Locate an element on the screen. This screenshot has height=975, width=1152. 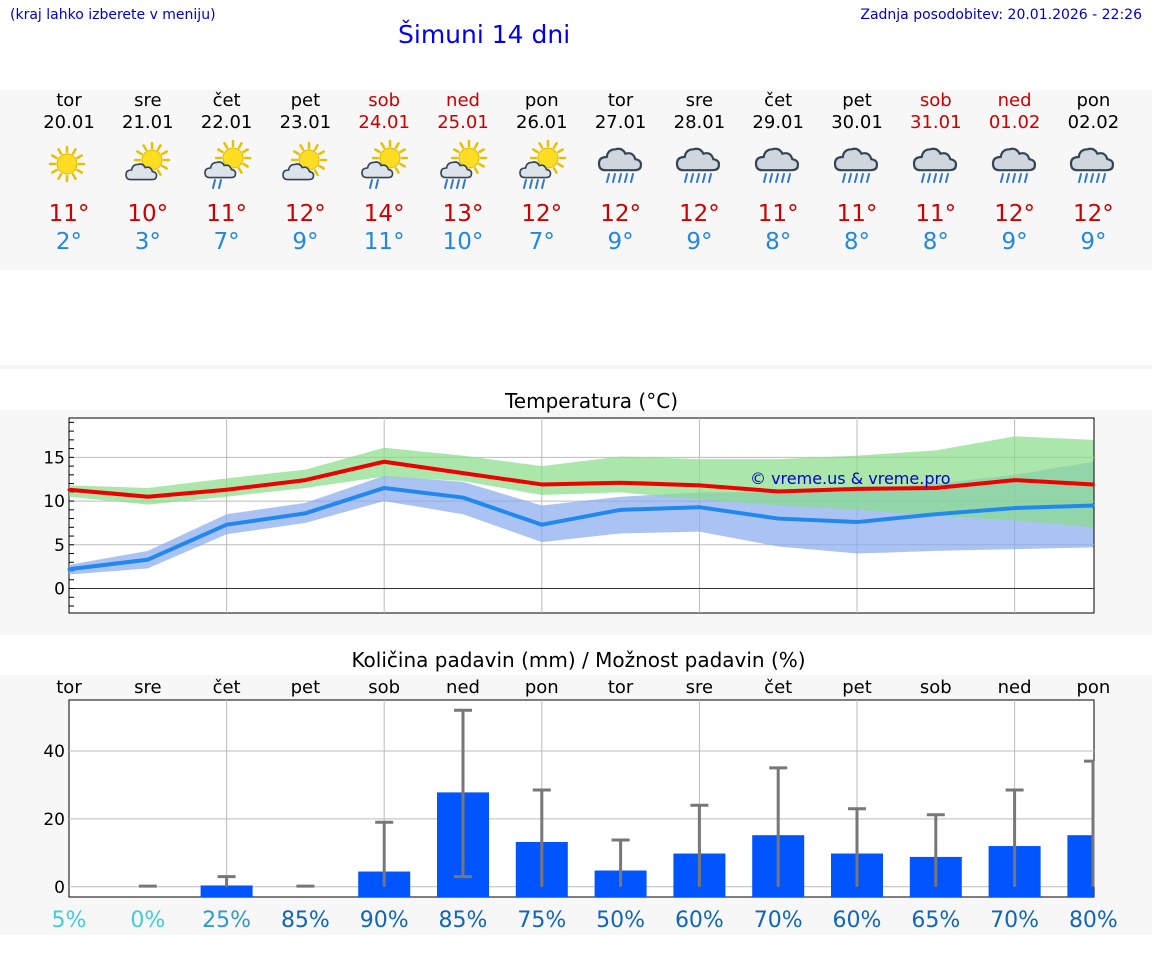
day-date: 20.01 is located at coordinates (69, 122).